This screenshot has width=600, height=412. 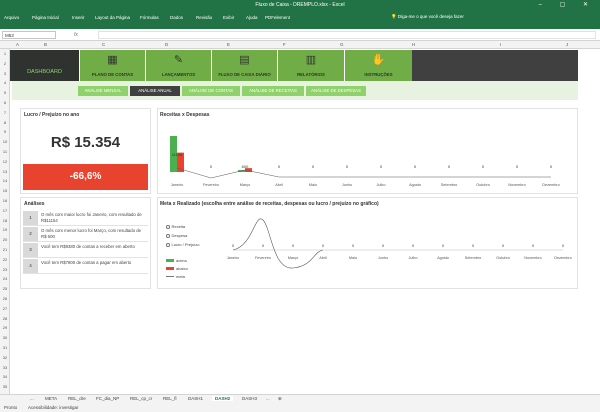 What do you see at coordinates (300, 407) in the screenshot?
I see `status-bar: Pronto Acessibilidade: investigar` at bounding box center [300, 407].